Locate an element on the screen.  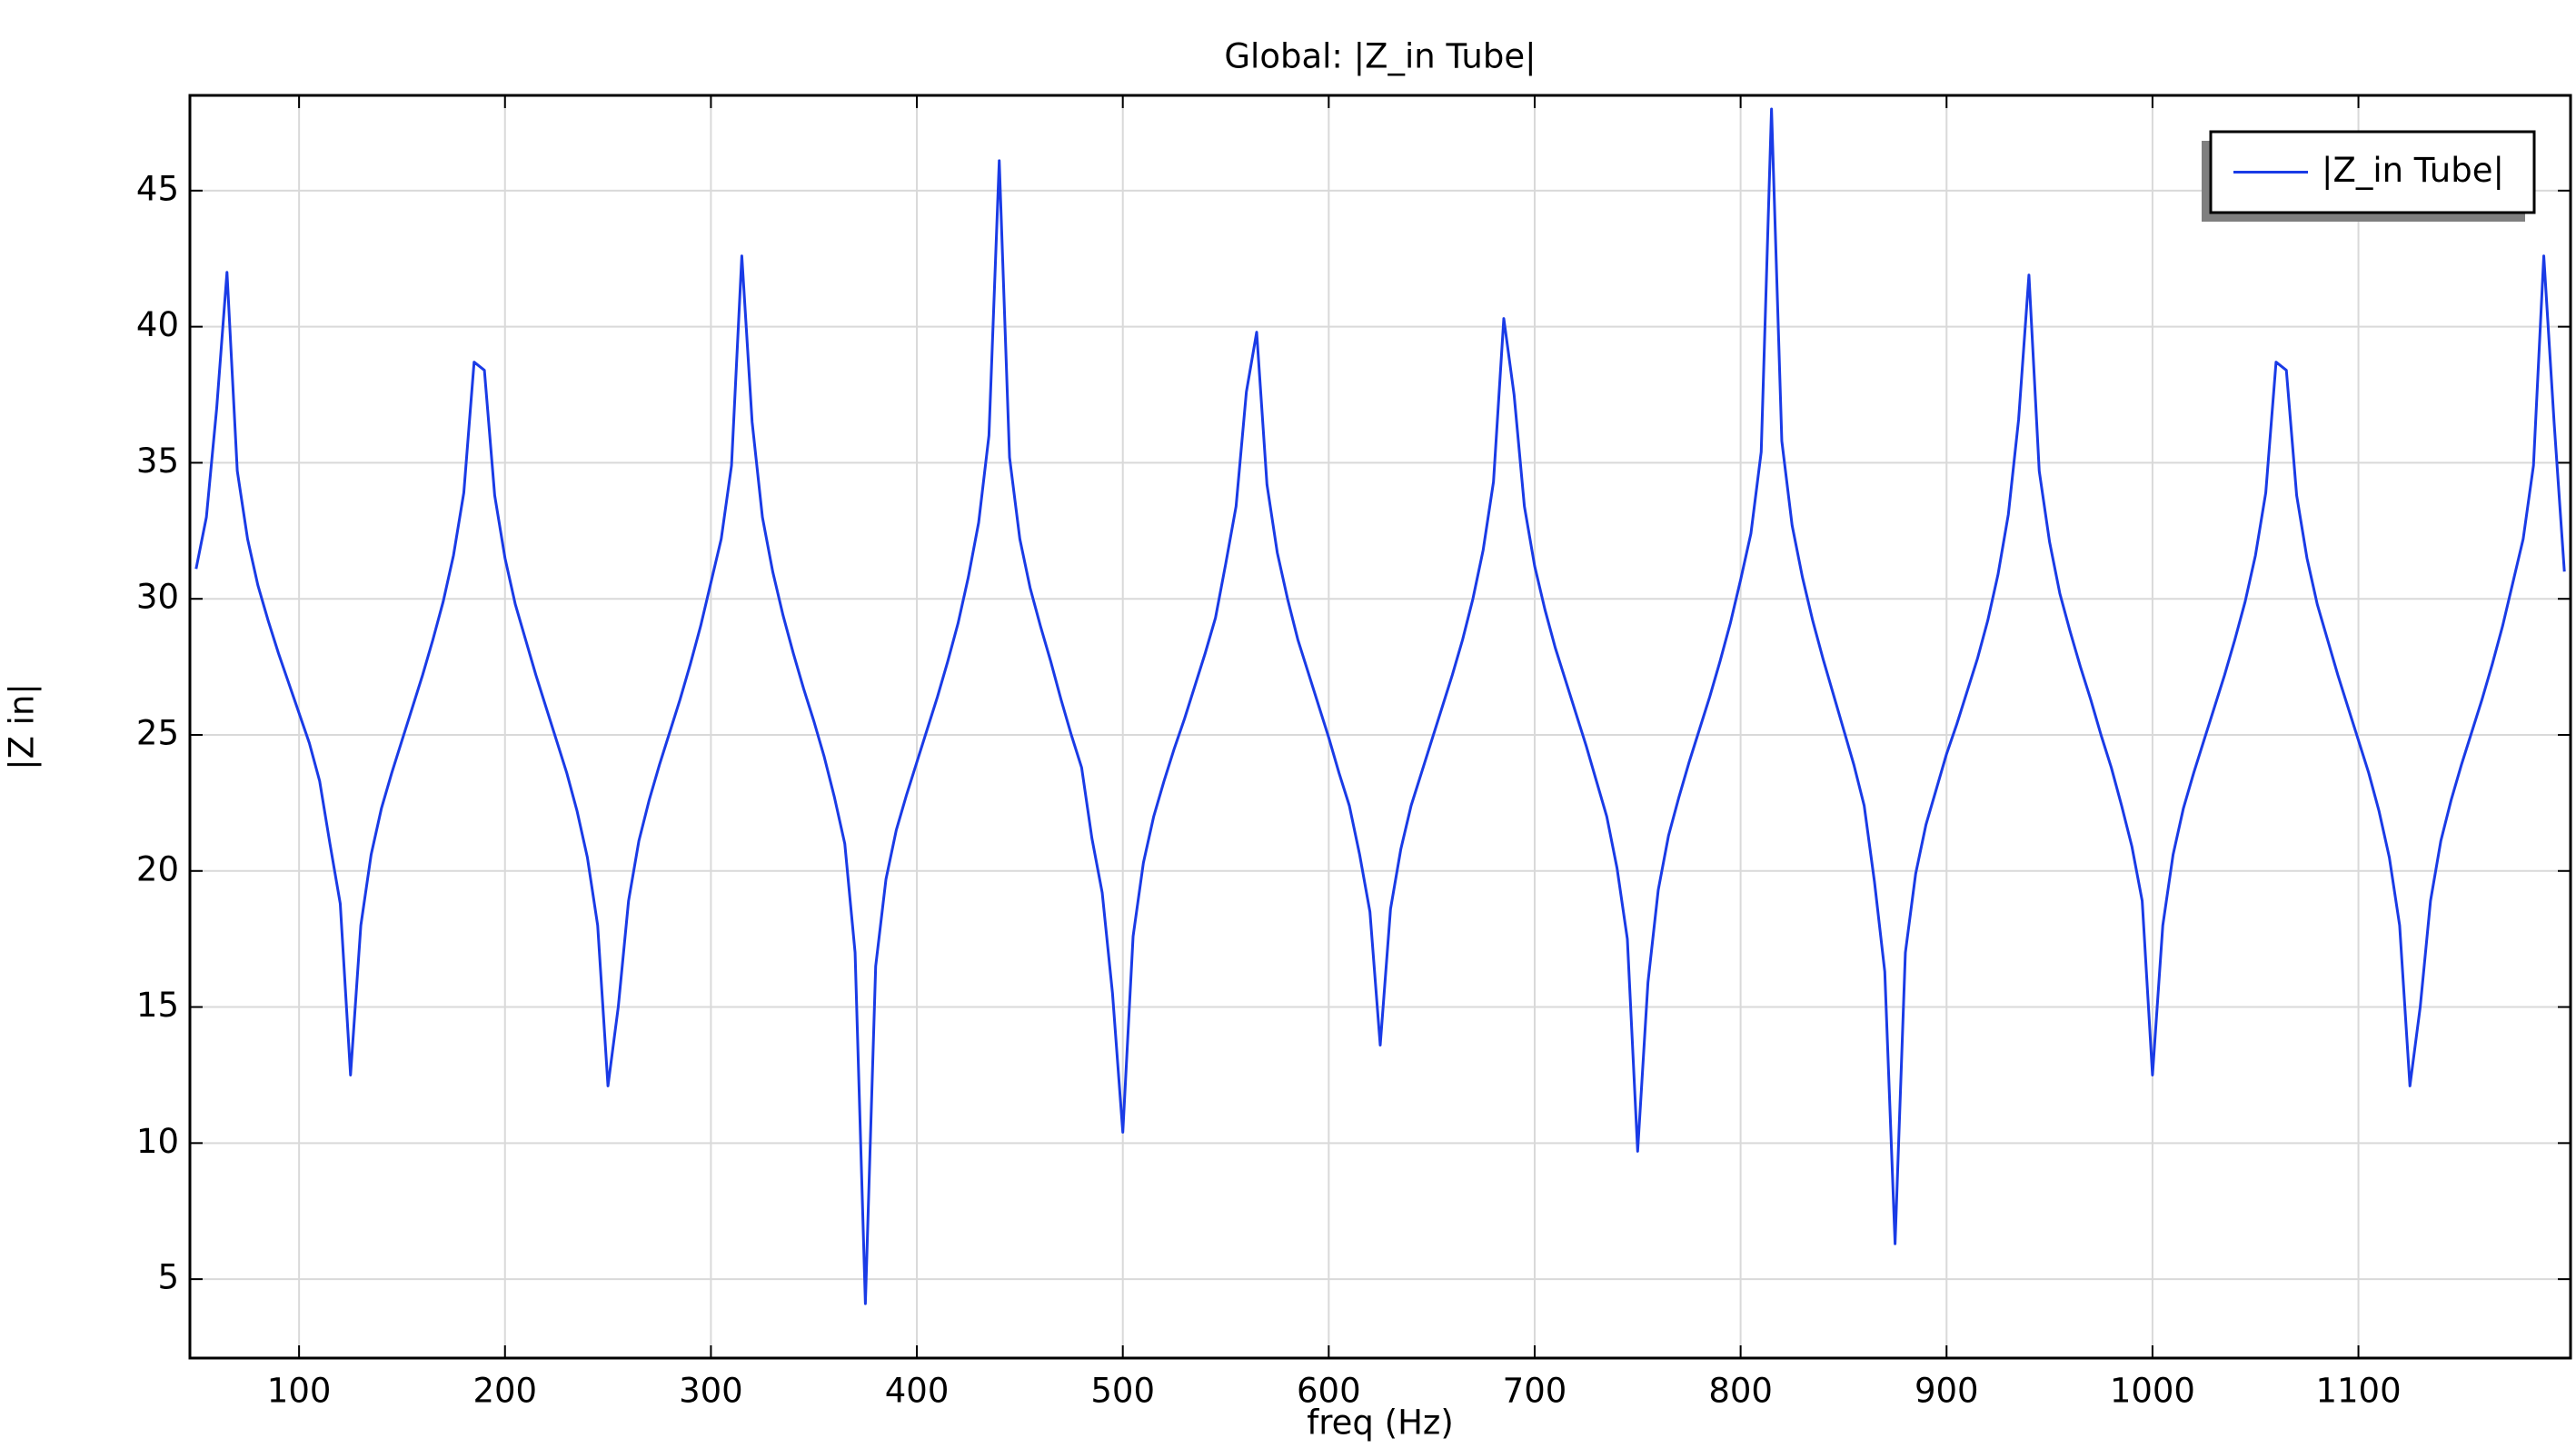
x-tick-label: 100 is located at coordinates (299, 1391).